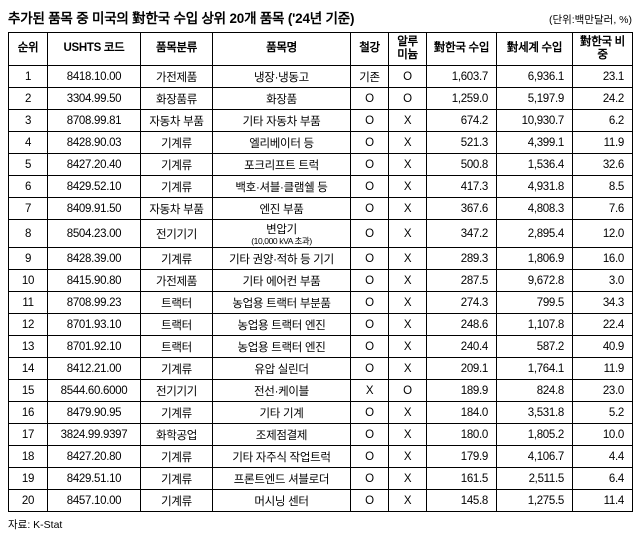 The image size is (640, 554). Describe the element at coordinates (320, 369) in the screenshot. I see `table-row: 14 8412.21.00 기계류 유압 실린더 O X 209.1 1,764.1 11.9` at that location.